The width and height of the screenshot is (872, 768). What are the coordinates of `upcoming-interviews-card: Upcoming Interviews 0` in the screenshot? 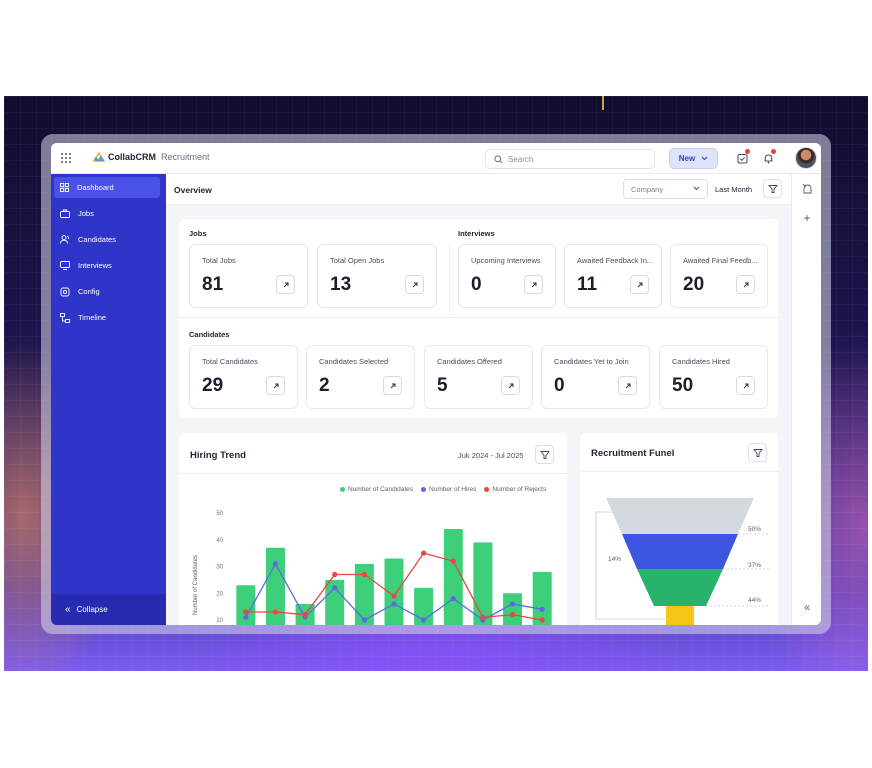 It's located at (507, 276).